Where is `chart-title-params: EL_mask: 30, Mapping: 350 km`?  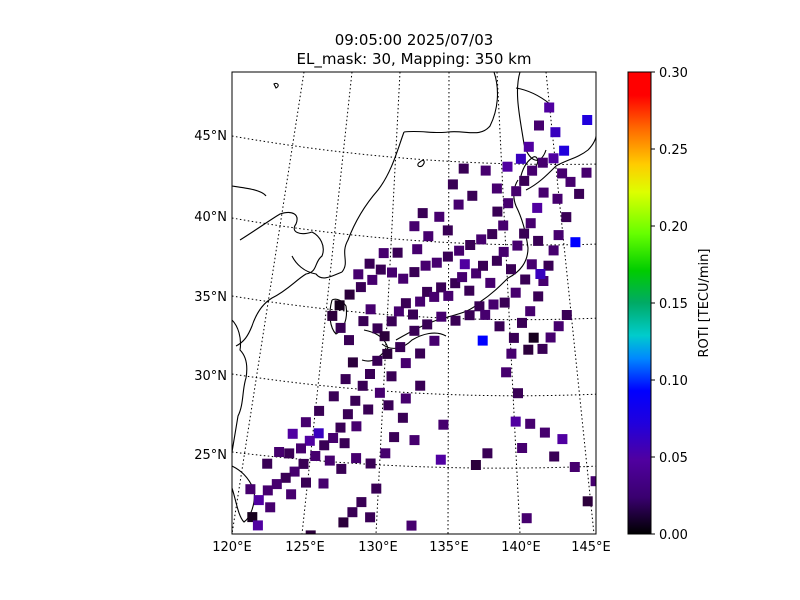 chart-title-params: EL_mask: 30, Mapping: 350 km is located at coordinates (414, 59).